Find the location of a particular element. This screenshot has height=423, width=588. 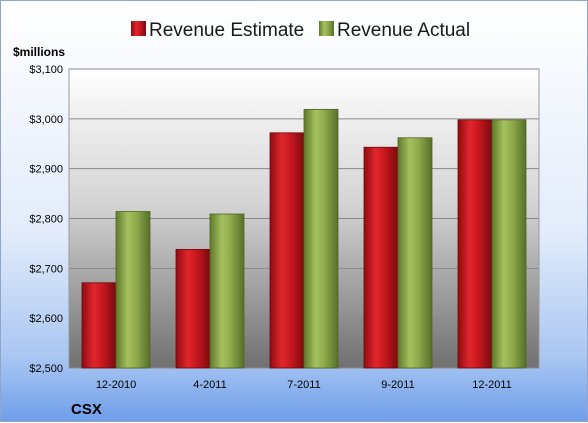

x-tick-label-7-2011: 7-2011 is located at coordinates (303, 385).